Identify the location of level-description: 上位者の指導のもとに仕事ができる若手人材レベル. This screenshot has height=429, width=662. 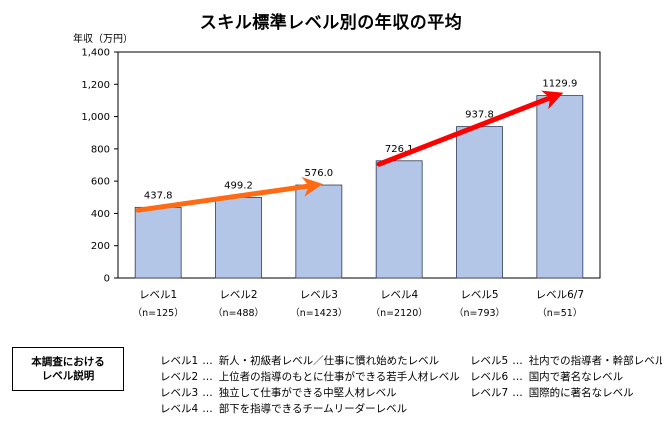
(339, 377).